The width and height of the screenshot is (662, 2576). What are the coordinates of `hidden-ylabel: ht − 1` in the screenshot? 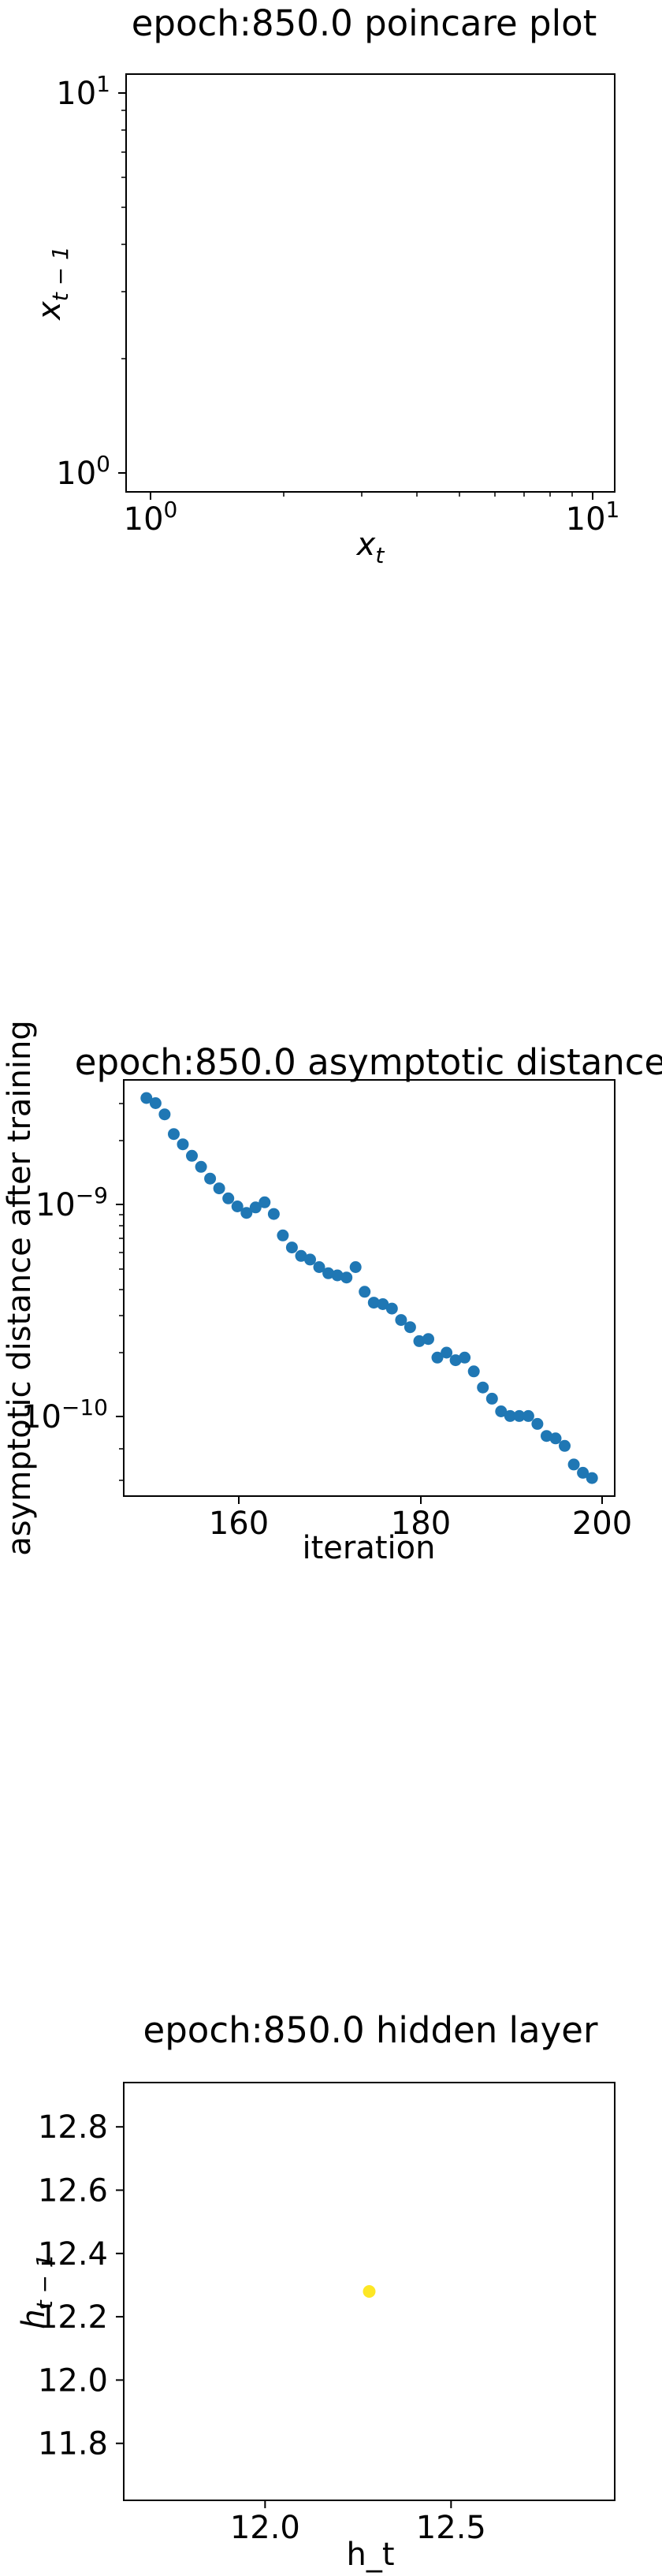 It's located at (37, 2291).